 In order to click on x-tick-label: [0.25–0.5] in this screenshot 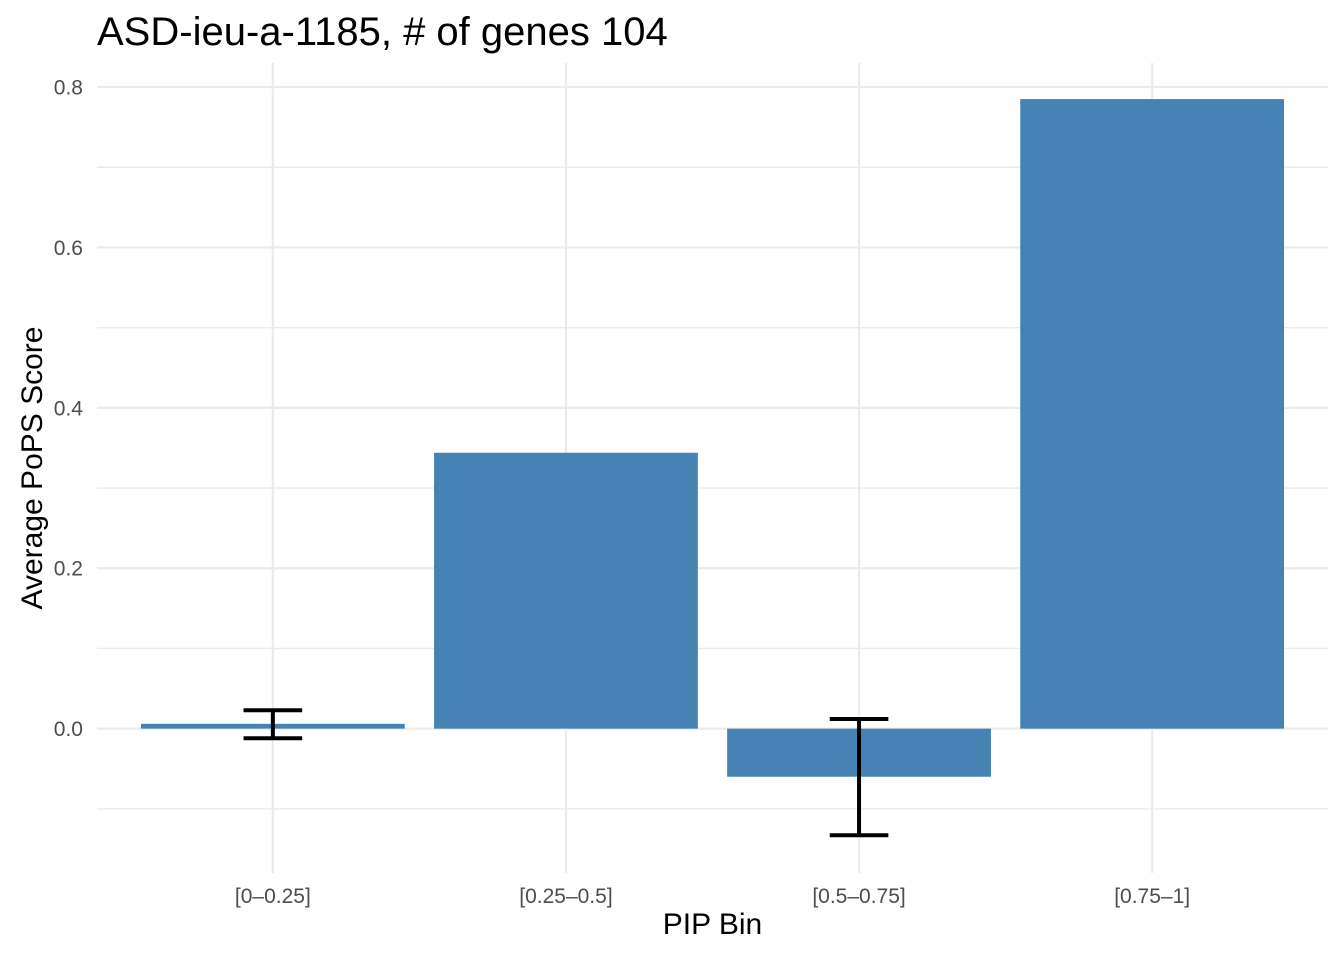, I will do `click(565, 896)`.